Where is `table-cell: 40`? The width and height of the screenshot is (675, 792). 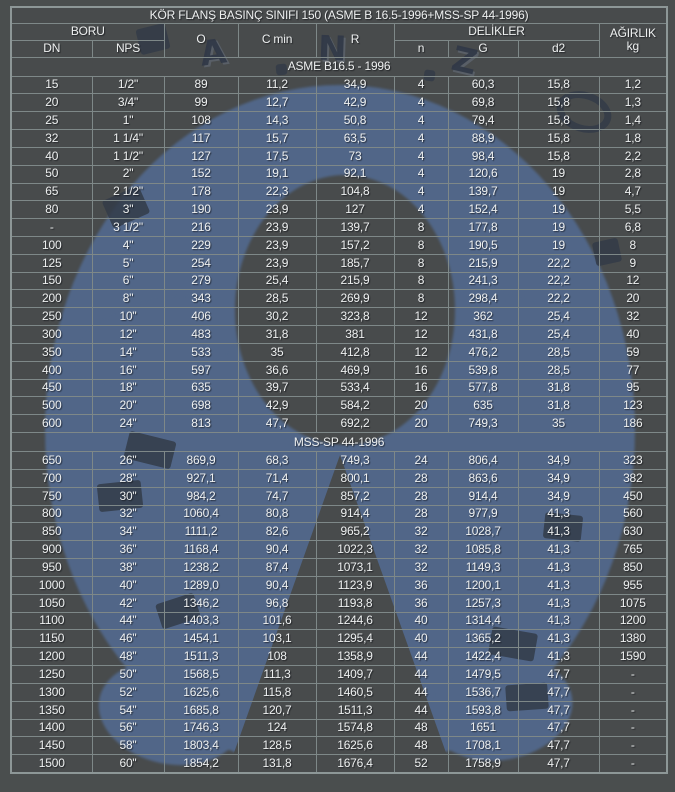
table-cell: 40 is located at coordinates (421, 639).